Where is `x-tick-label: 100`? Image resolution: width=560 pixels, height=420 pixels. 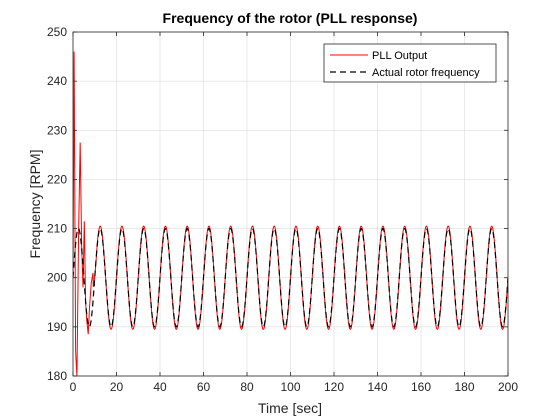
x-tick-label: 100 is located at coordinates (290, 387).